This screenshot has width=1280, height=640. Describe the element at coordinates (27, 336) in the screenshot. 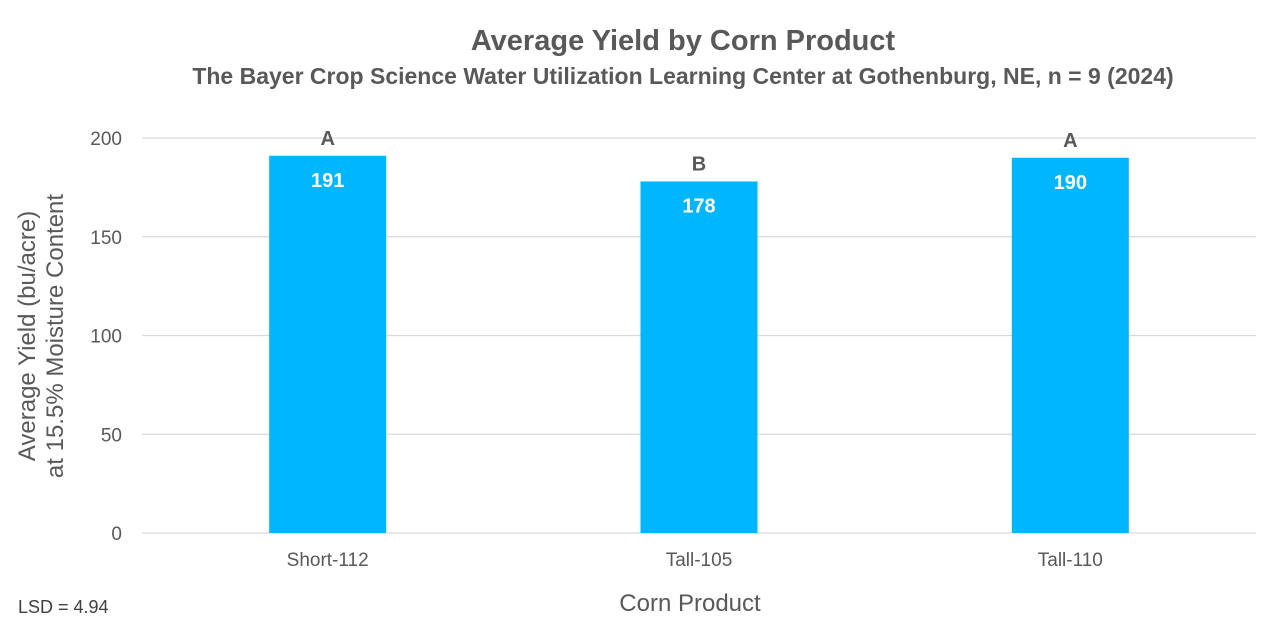

I see `y-axis-title-line1: Average Yield (bu/acre)` at that location.